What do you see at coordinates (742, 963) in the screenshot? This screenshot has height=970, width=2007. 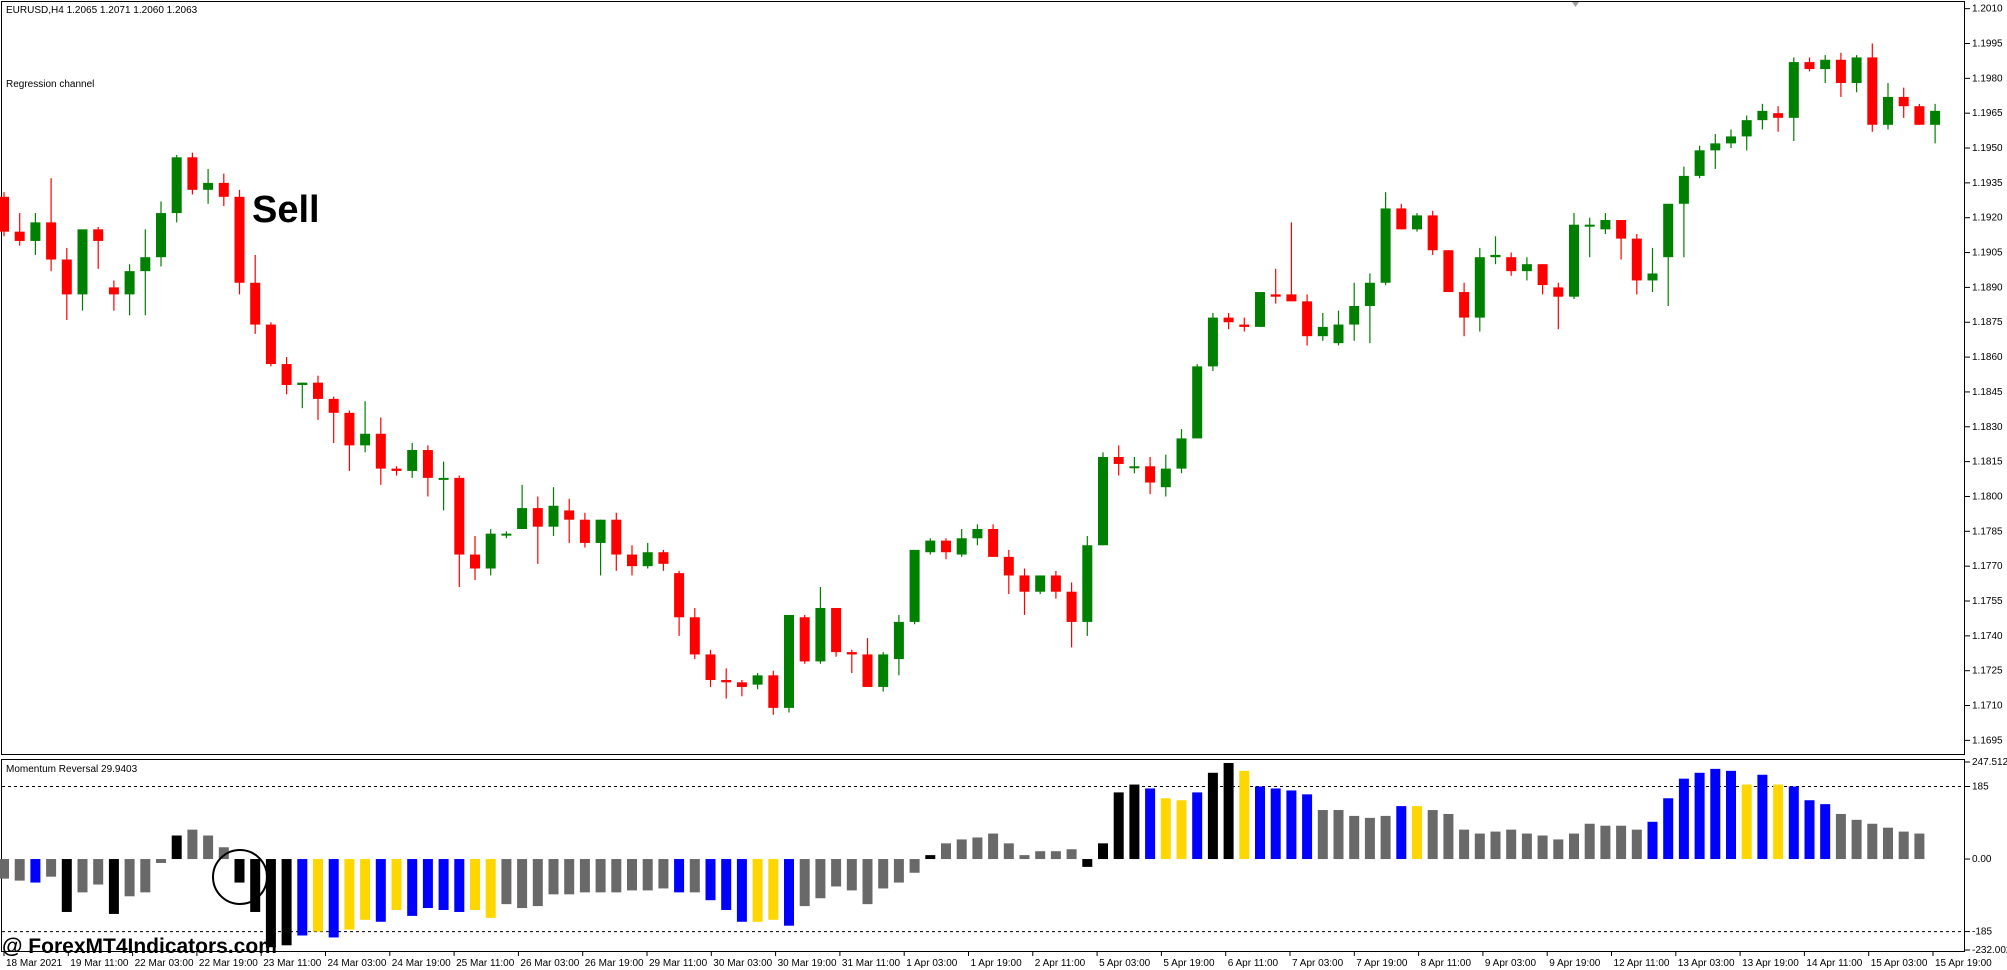 I see `time-tick-label: 30 Mar 03:00` at bounding box center [742, 963].